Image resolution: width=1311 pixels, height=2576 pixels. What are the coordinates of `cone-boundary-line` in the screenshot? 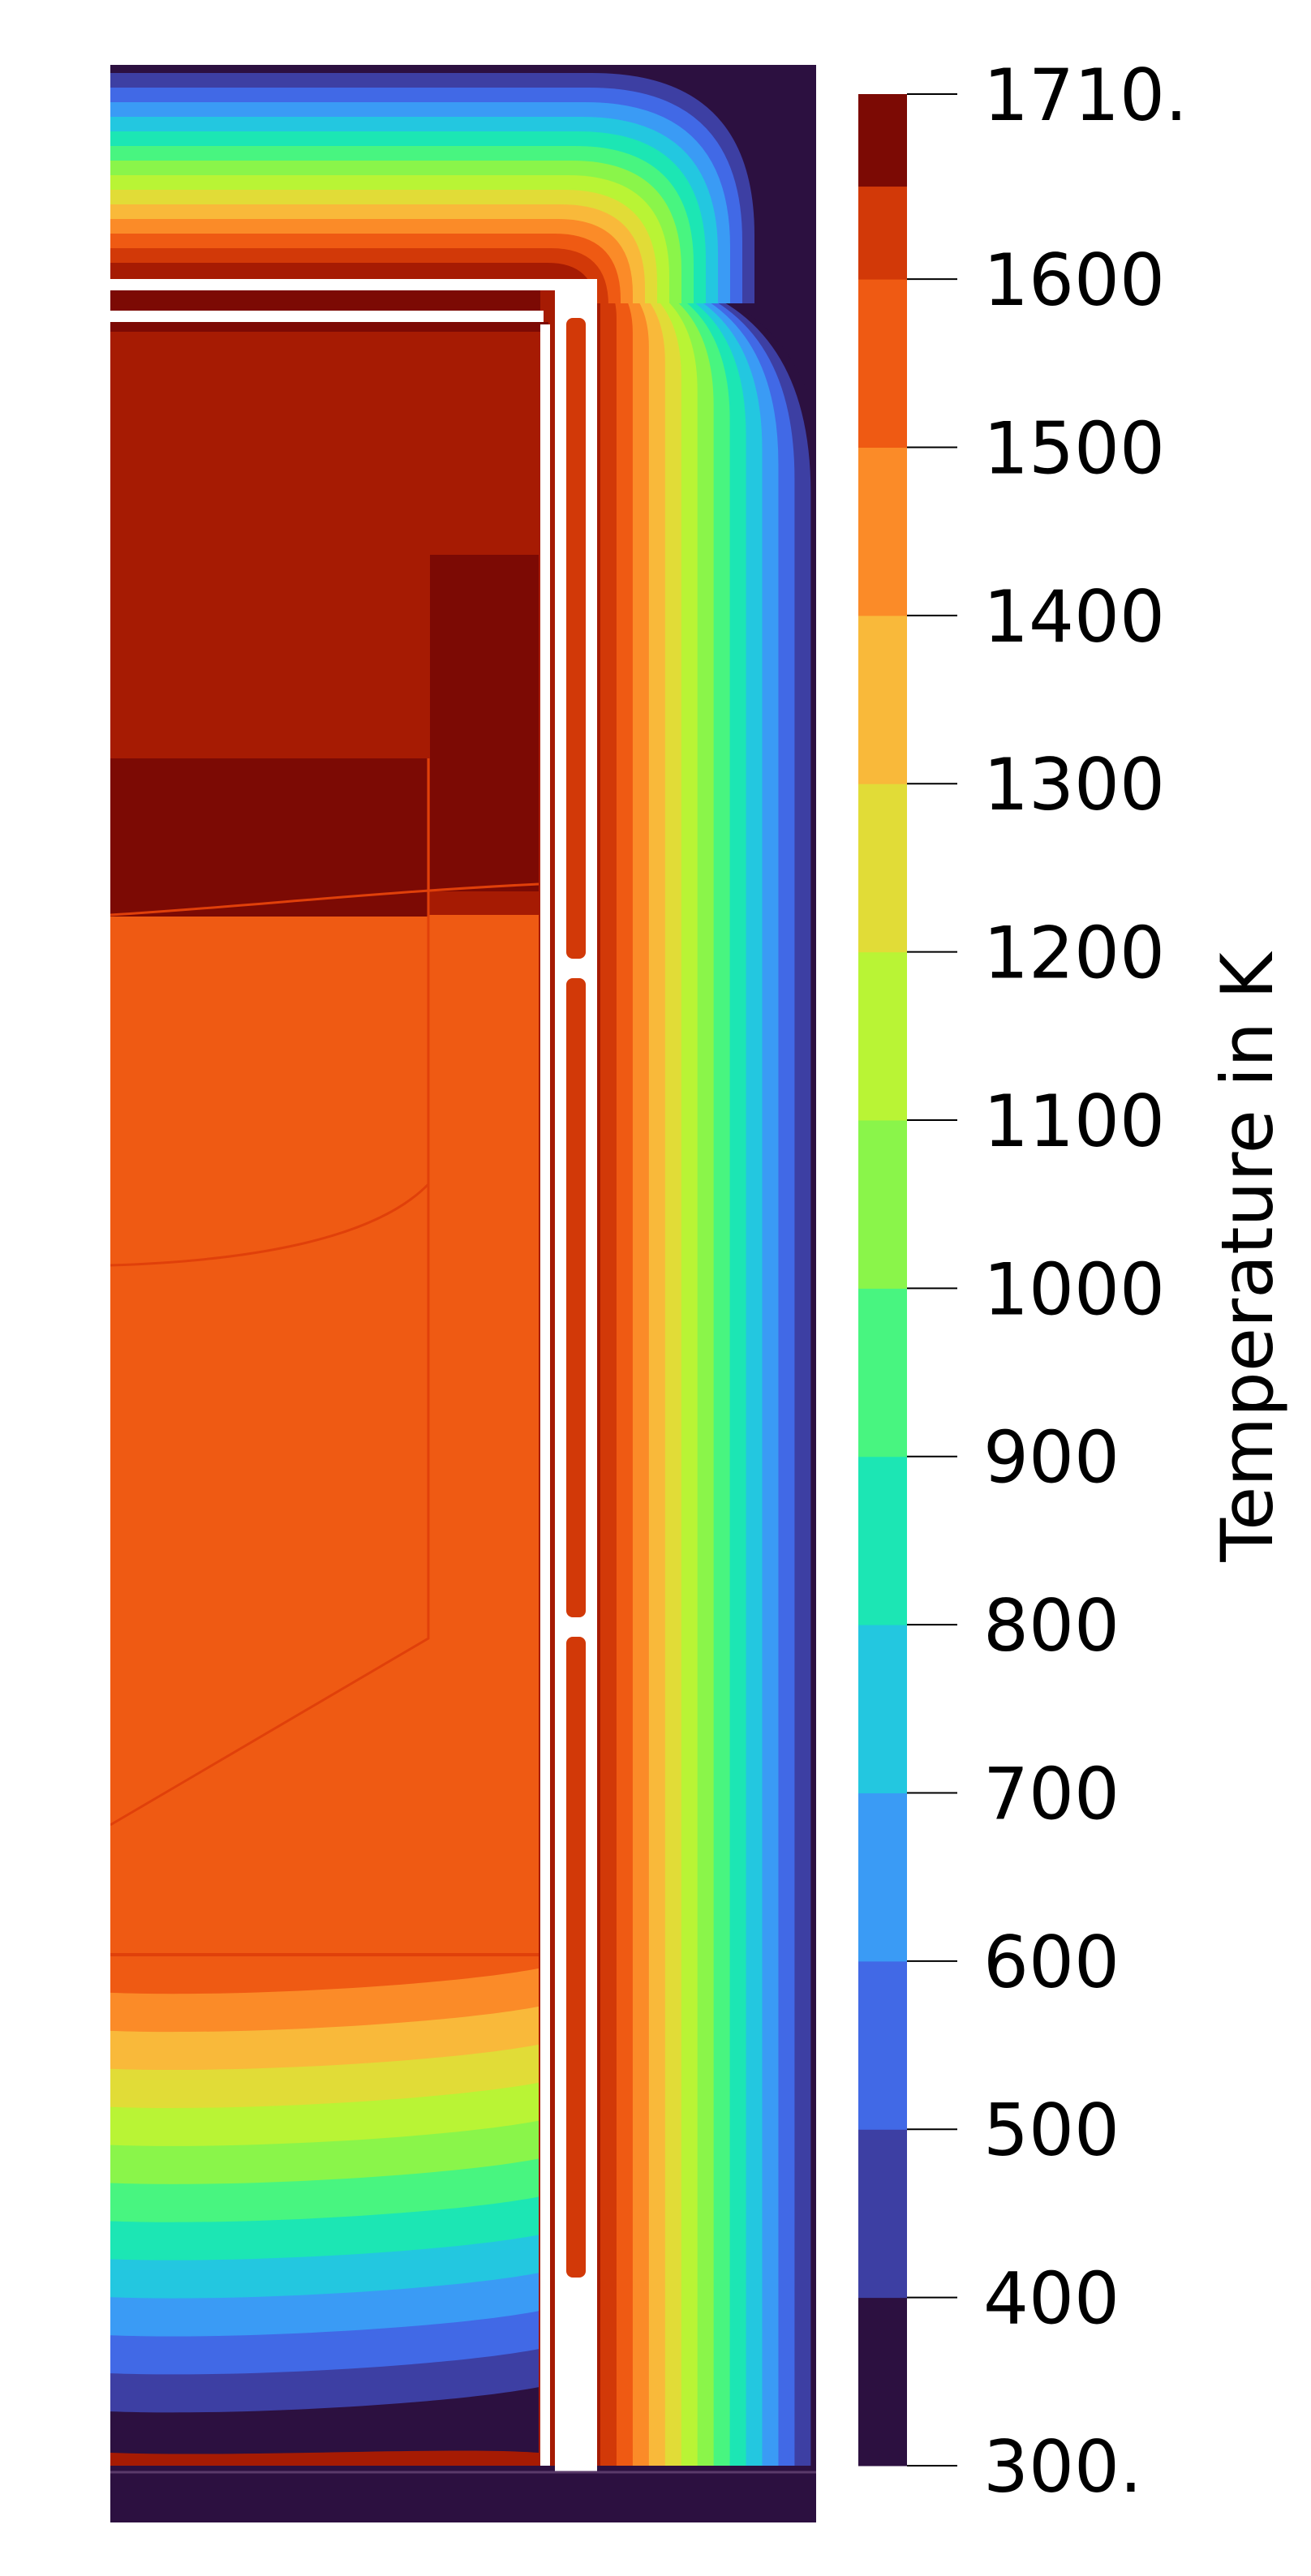 It's located at (270, 1505).